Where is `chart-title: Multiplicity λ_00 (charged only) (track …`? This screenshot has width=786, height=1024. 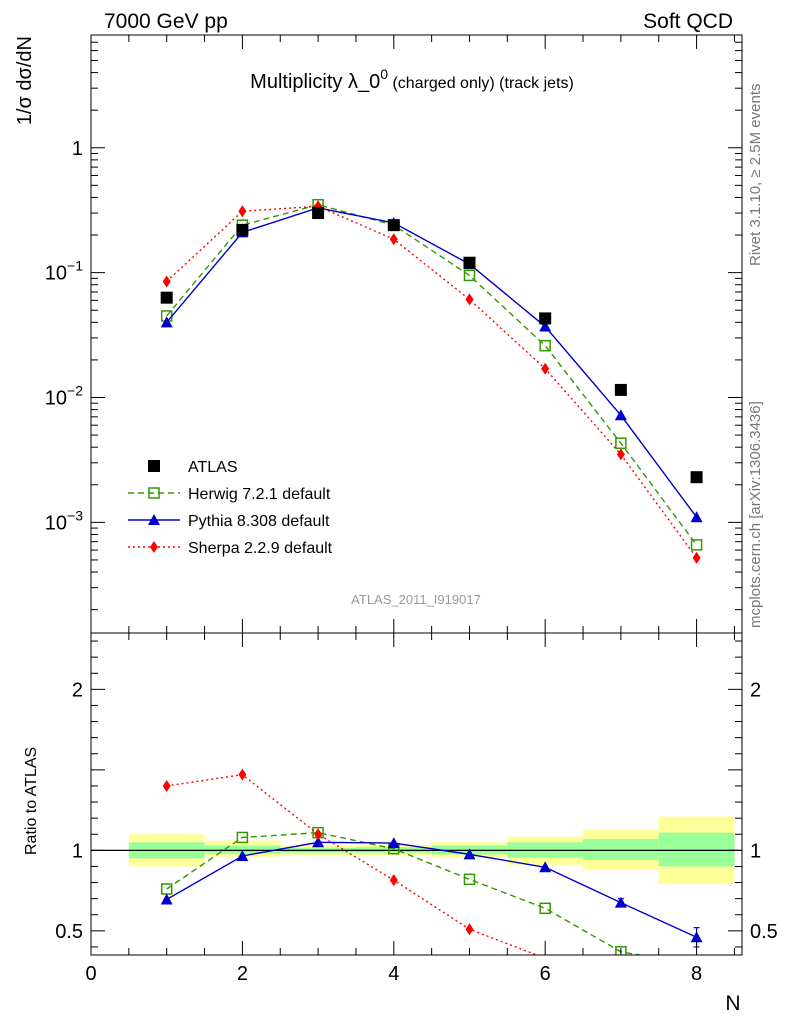
chart-title: Multiplicity λ_00 (charged only) (track … is located at coordinates (412, 79).